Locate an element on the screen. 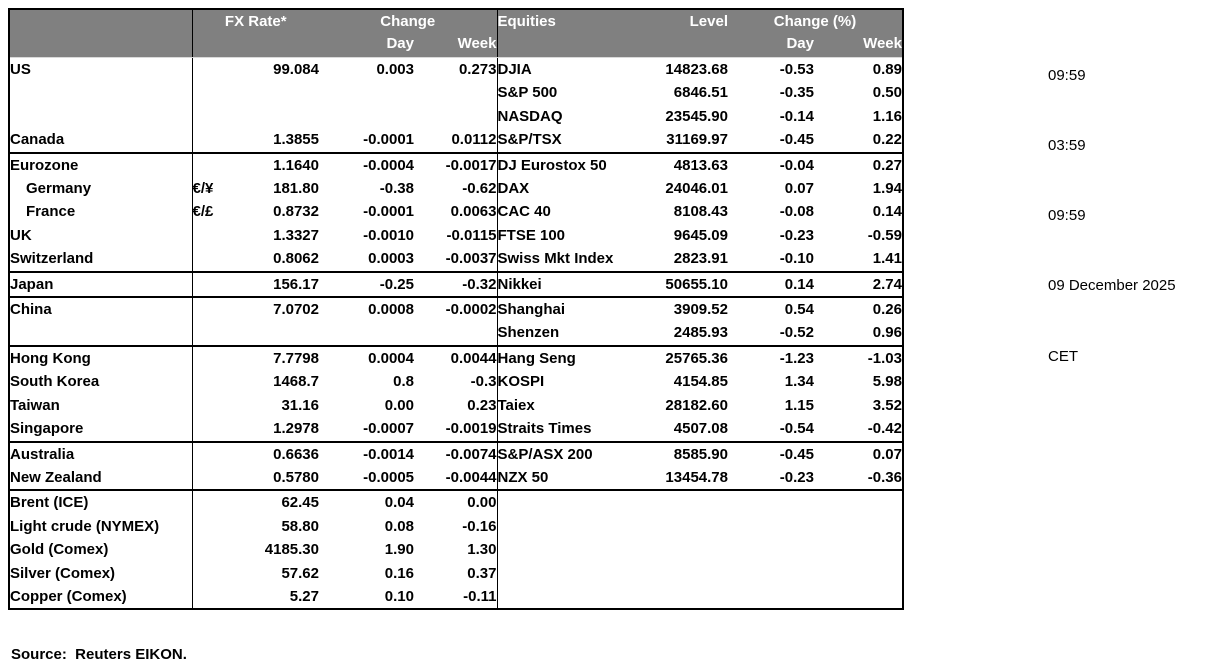 The width and height of the screenshot is (1211, 668). table-row: Light crude (NYMEX) 58.80 0.08 -0.16 is located at coordinates (456, 526).